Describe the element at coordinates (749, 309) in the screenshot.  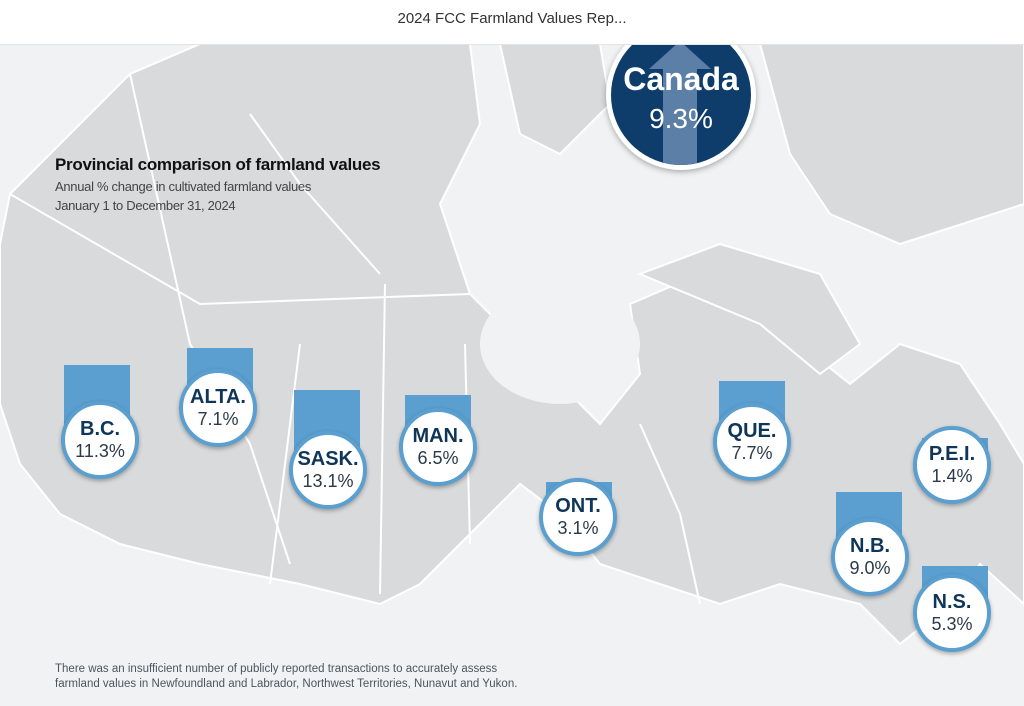
I see `land-labrador` at that location.